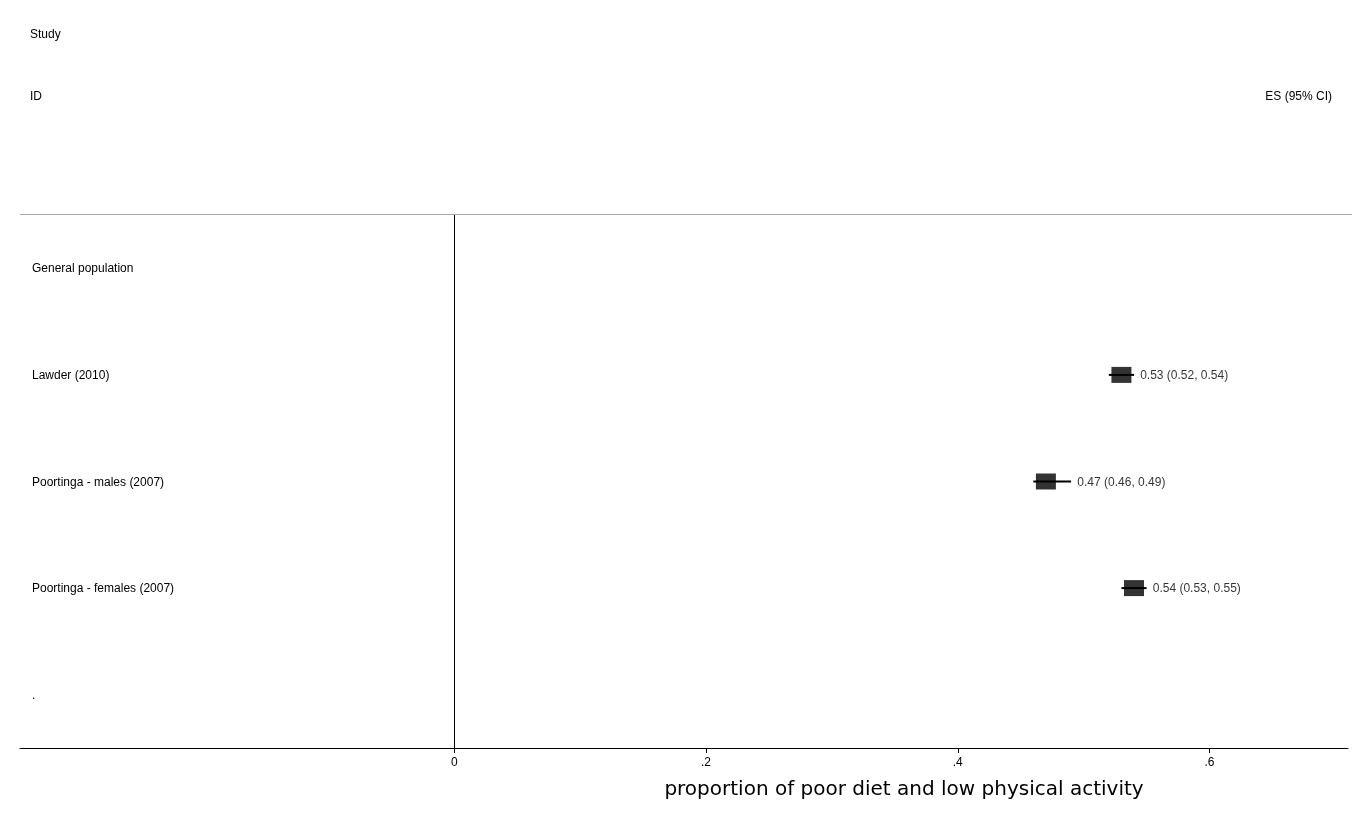 The image size is (1360, 823). I want to click on y-tick-label: General population, so click(83, 268).